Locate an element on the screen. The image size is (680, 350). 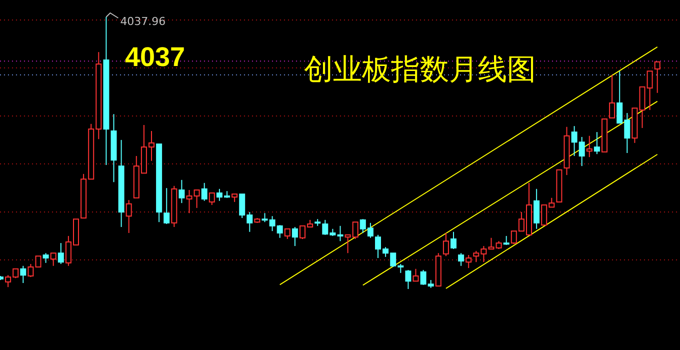
text: 创业板指数月线图 is located at coordinates (420, 69).